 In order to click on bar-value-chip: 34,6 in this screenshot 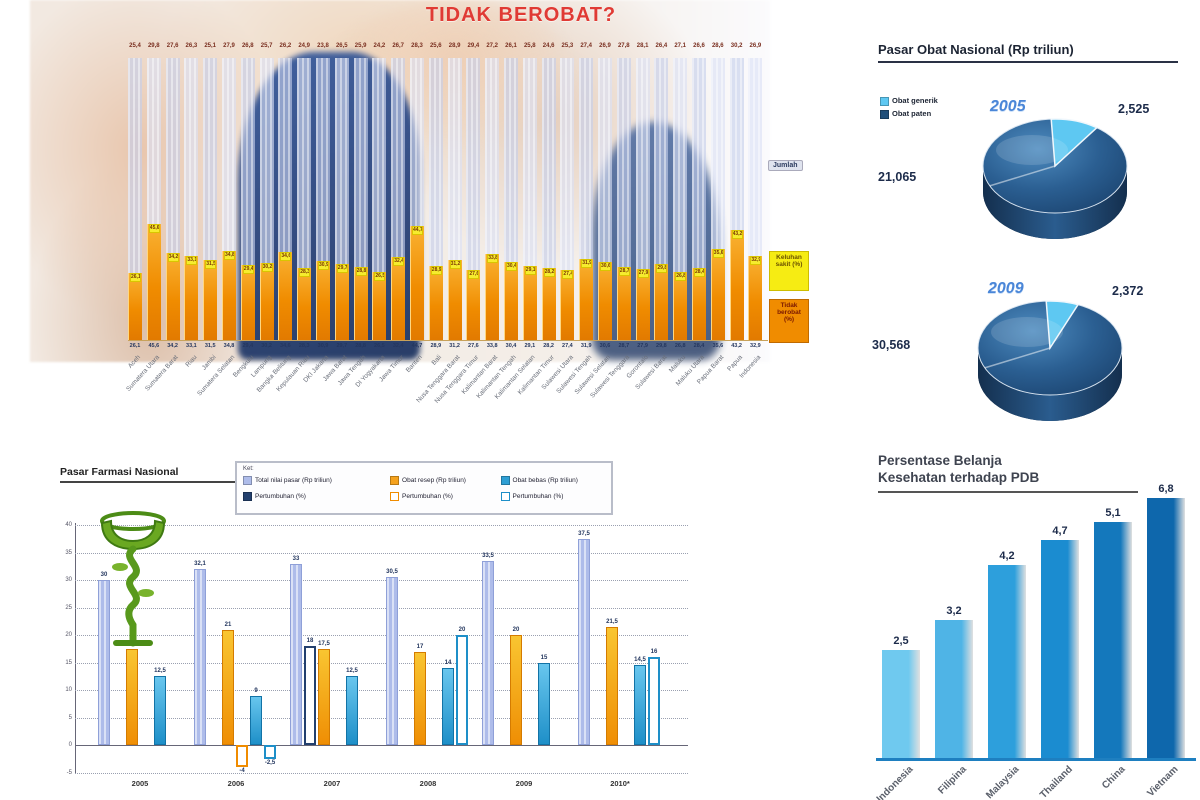, I will do `click(286, 256)`.